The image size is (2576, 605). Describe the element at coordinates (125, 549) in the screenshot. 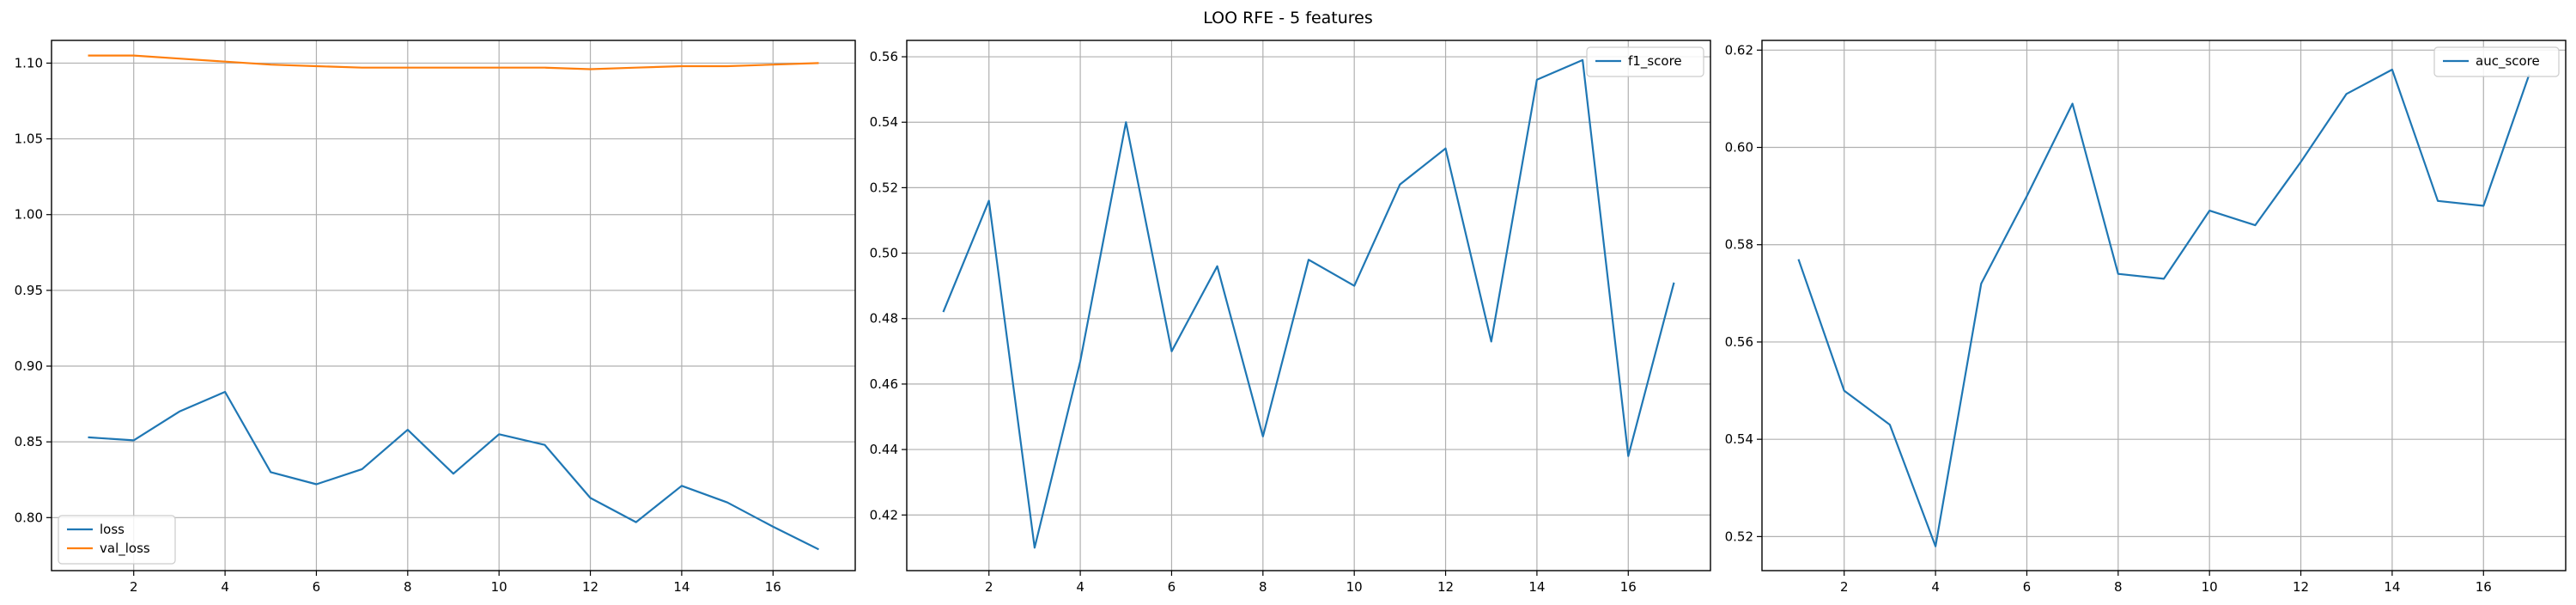

I see `legend-label-val-loss: val_loss` at that location.